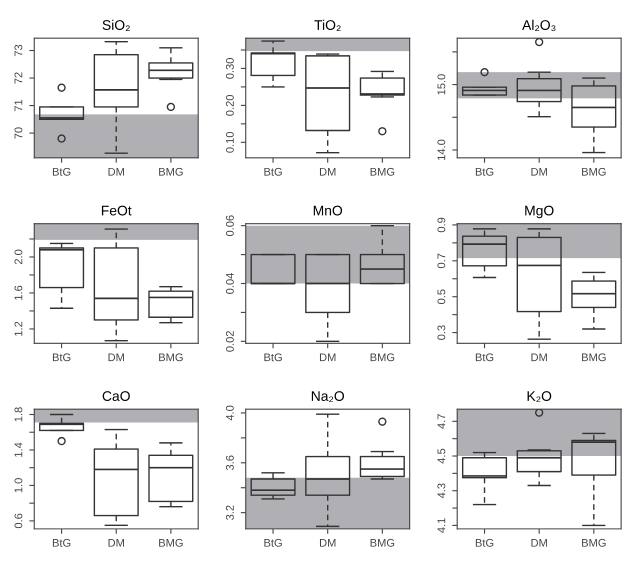 The height and width of the screenshot is (578, 623). I want to click on chart-title: CaO, so click(116, 396).